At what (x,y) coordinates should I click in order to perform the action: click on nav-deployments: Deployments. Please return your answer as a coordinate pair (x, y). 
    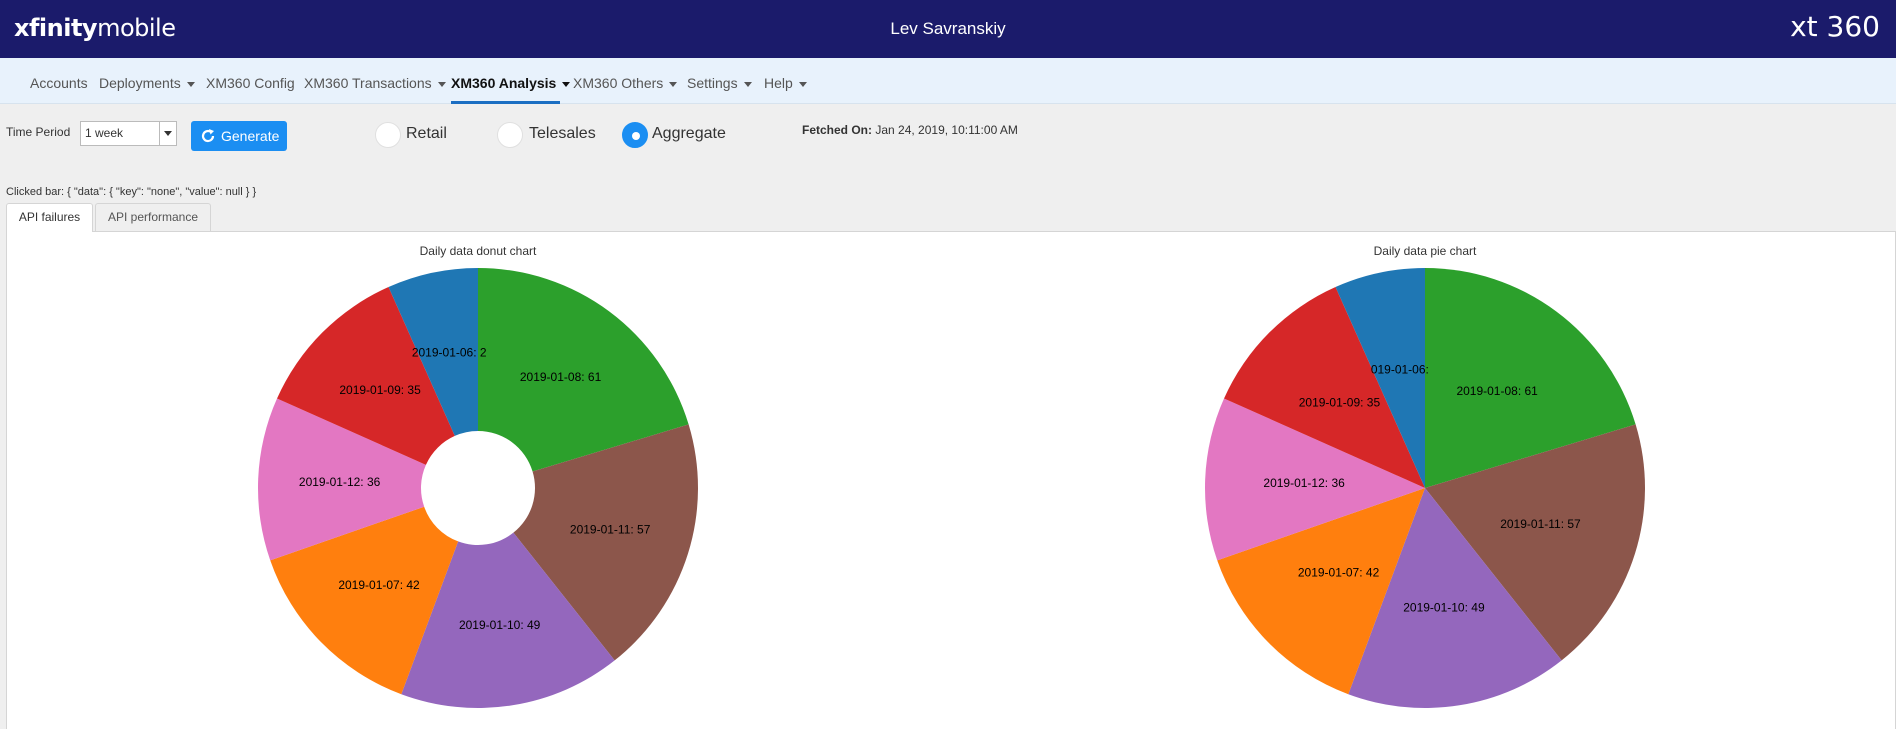
    Looking at the image, I should click on (147, 81).